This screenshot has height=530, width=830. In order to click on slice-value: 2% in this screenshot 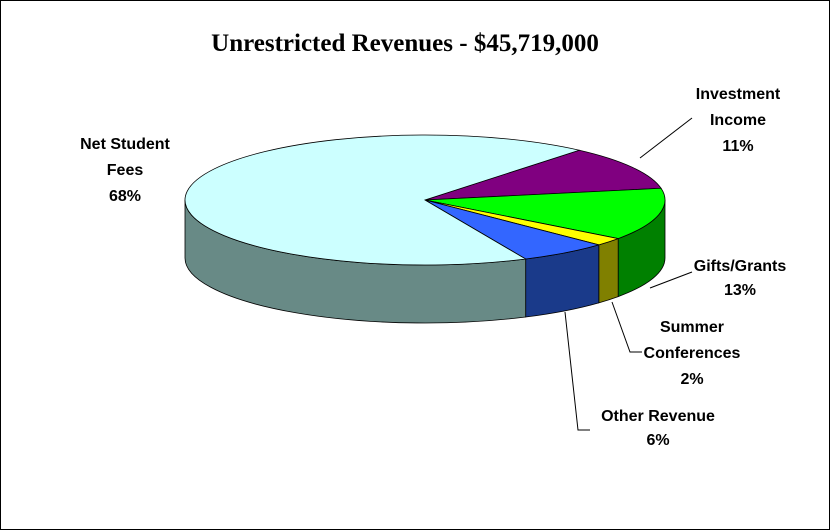, I will do `click(692, 379)`.